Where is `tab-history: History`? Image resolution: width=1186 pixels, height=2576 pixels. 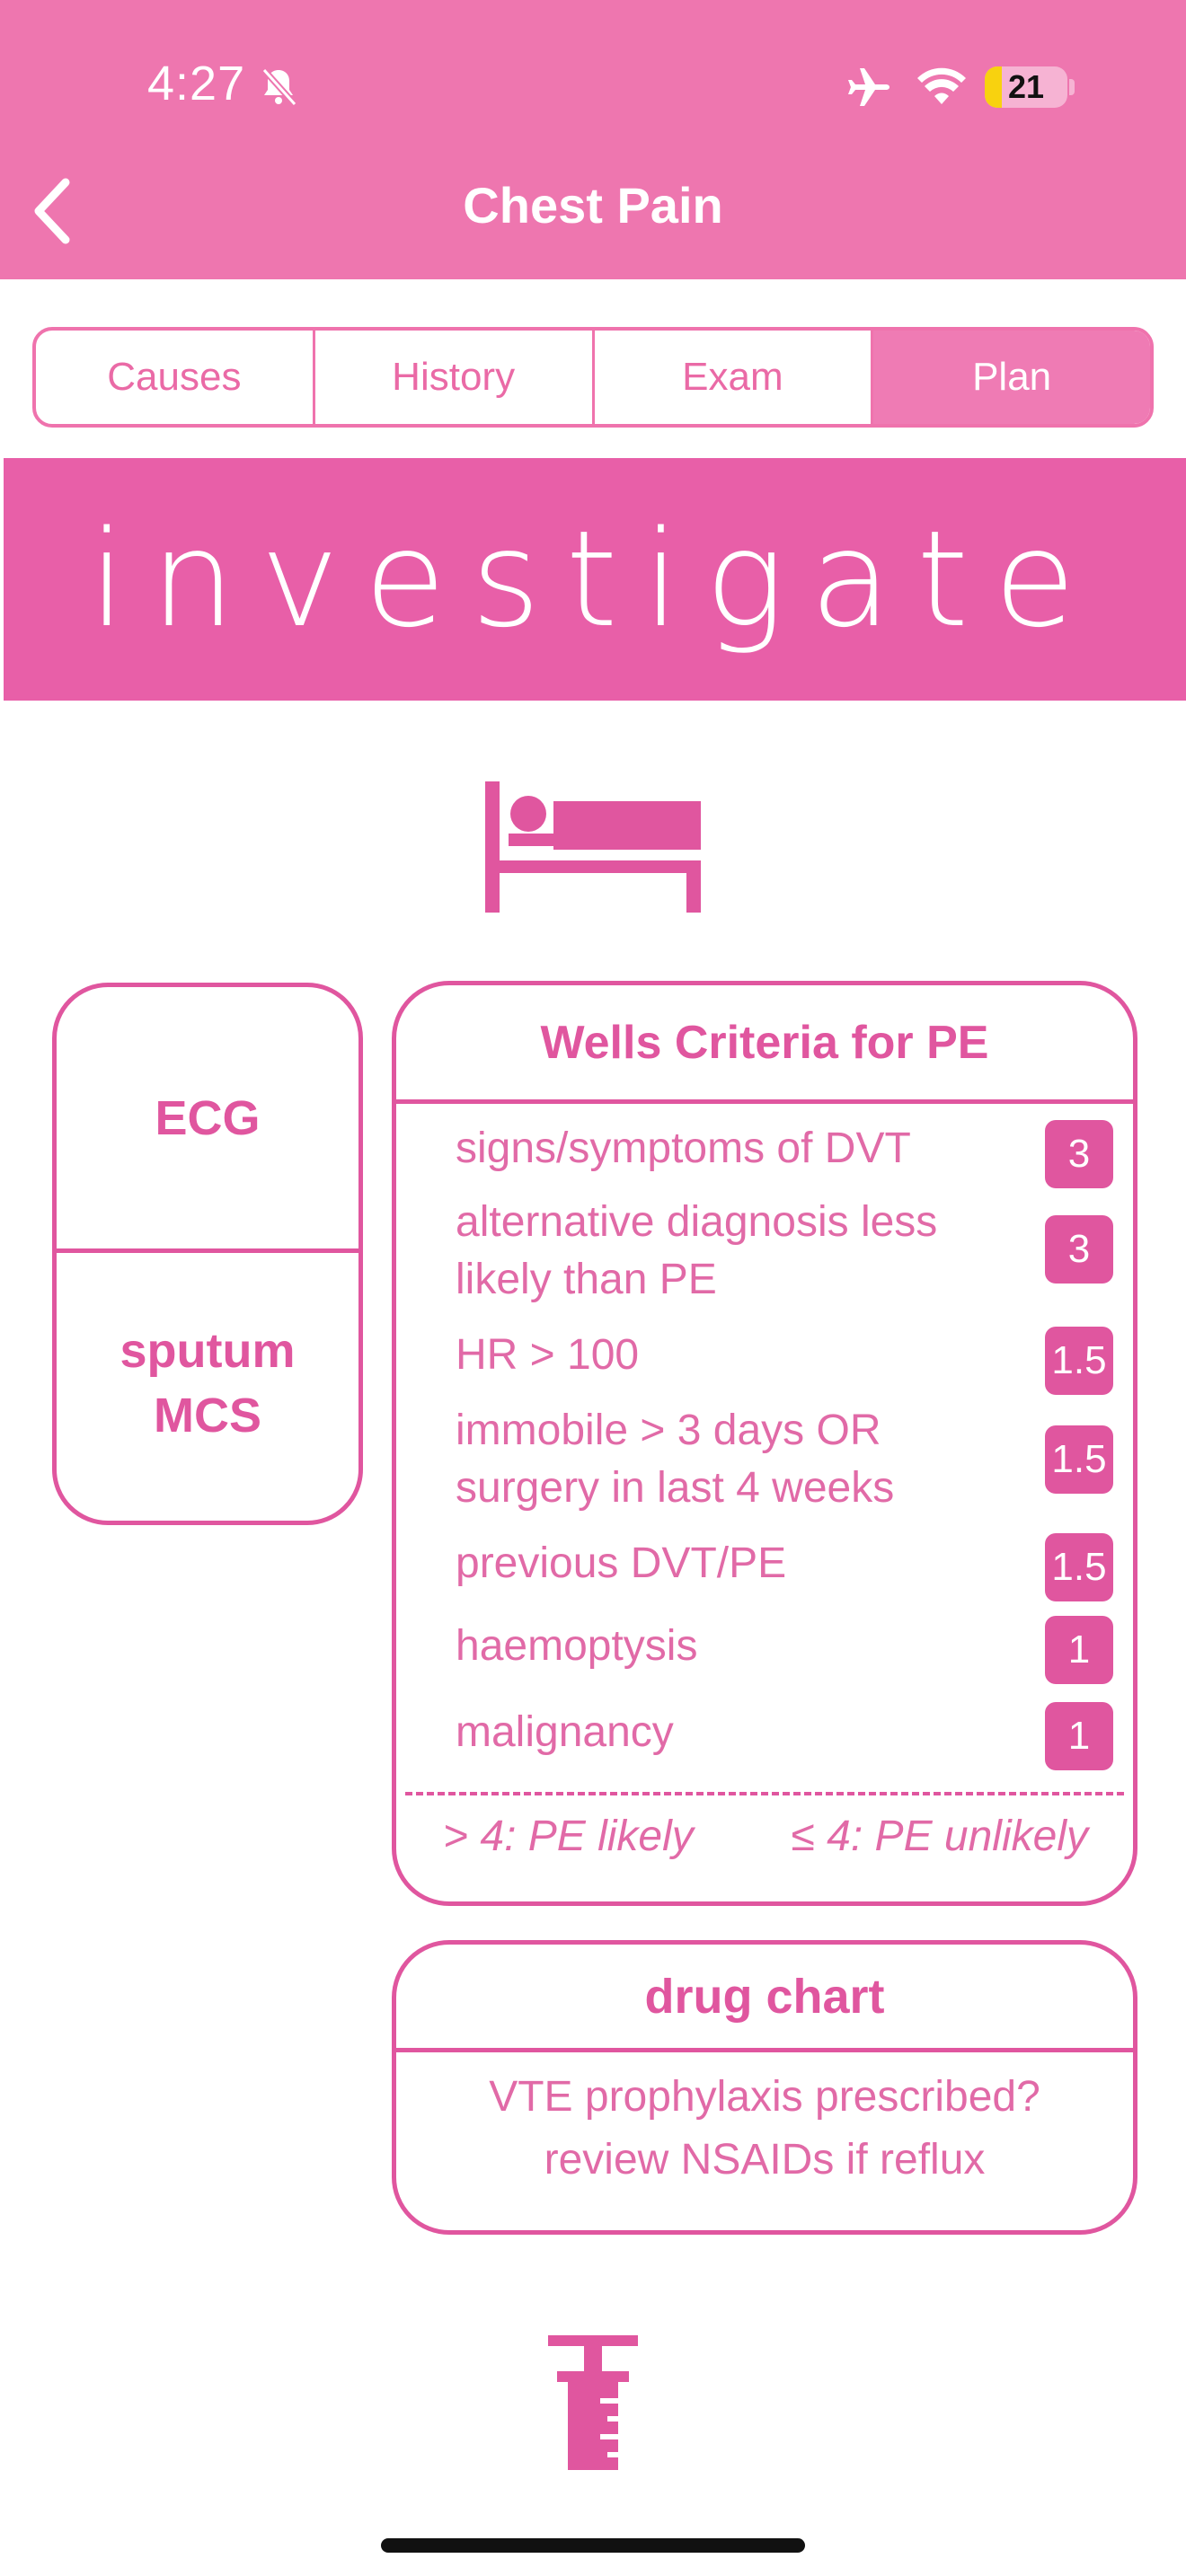
tab-history: History is located at coordinates (455, 377).